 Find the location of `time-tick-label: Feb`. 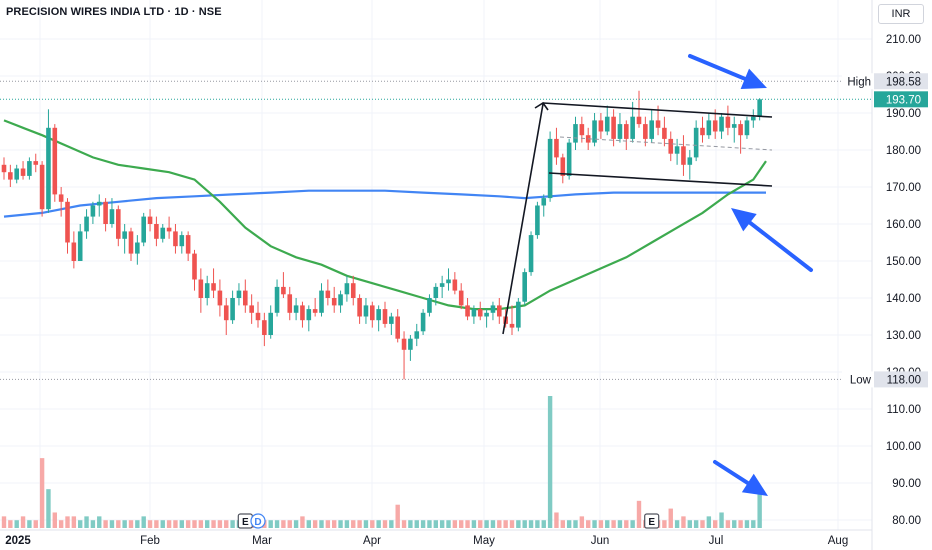

time-tick-label: Feb is located at coordinates (150, 541).